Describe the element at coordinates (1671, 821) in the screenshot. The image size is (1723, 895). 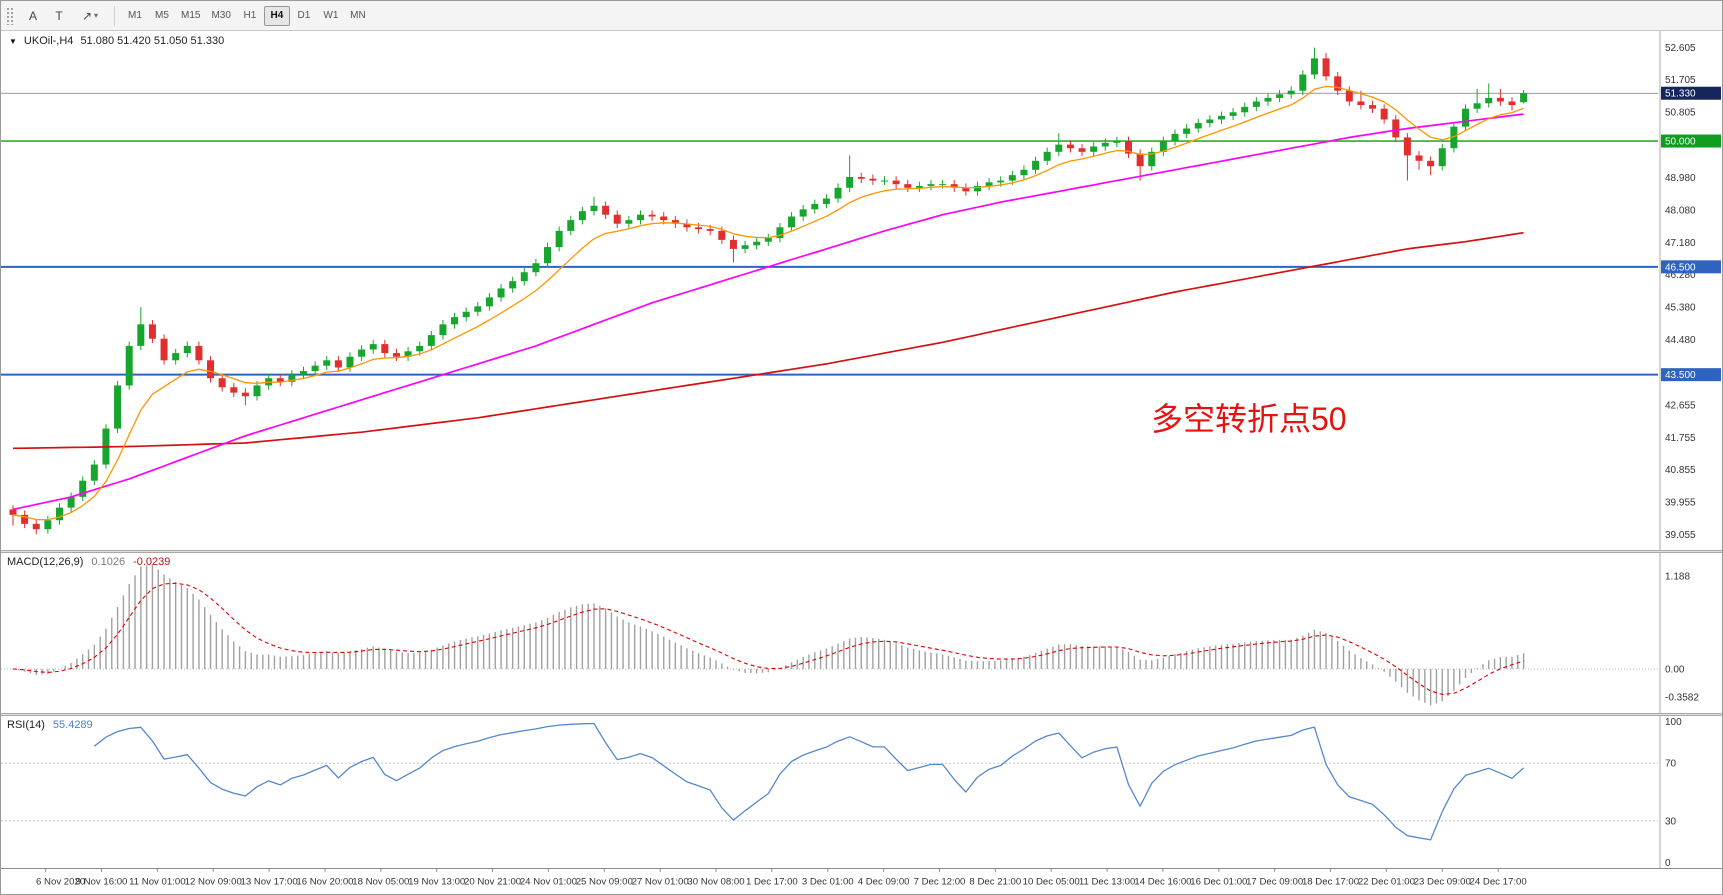
I see `rsi-axis-label: 30` at that location.